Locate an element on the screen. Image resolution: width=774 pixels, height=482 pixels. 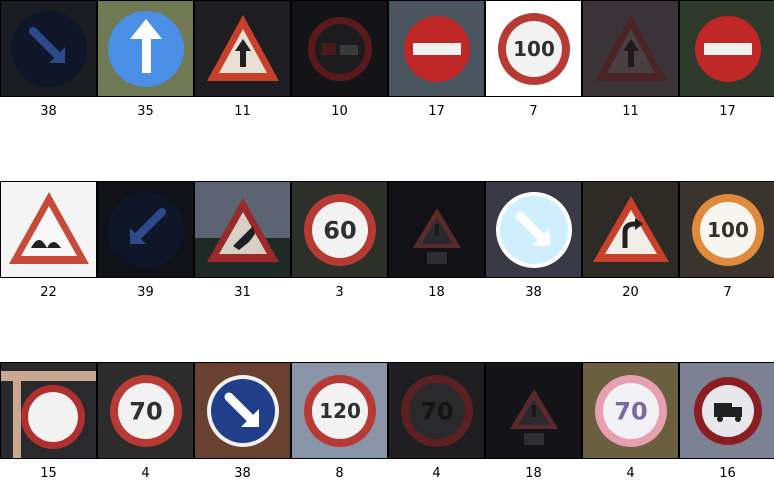
svg-text: 60 is located at coordinates (339, 231).